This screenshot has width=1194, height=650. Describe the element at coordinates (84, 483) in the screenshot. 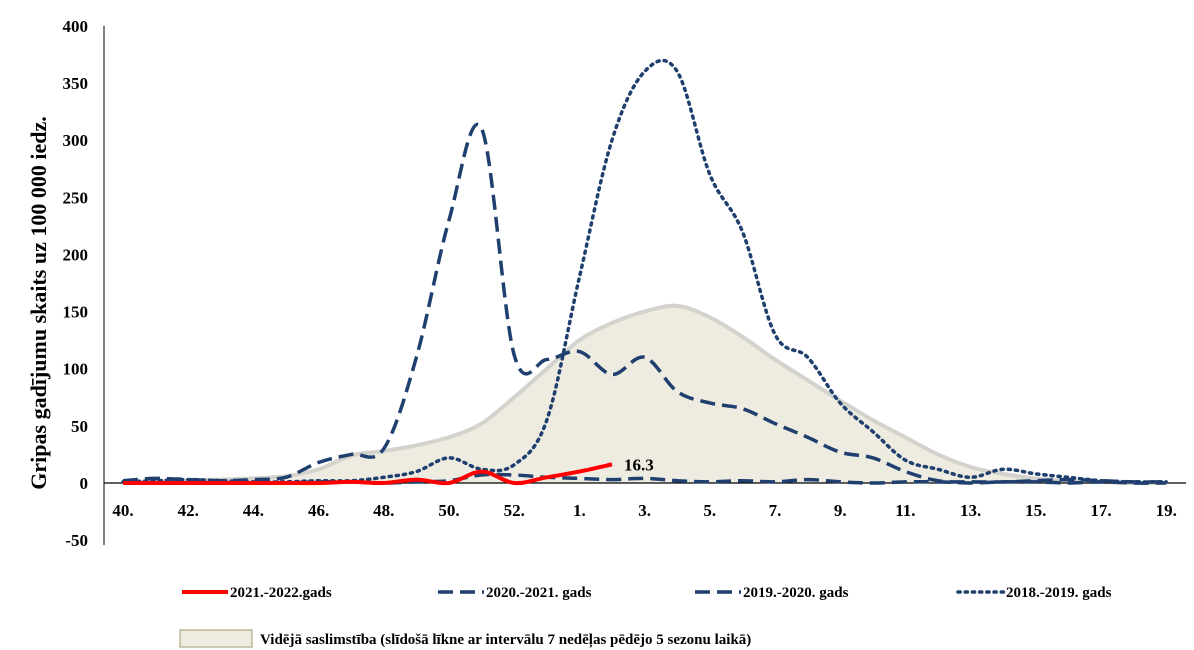

I see `y-tick-label: 0` at that location.